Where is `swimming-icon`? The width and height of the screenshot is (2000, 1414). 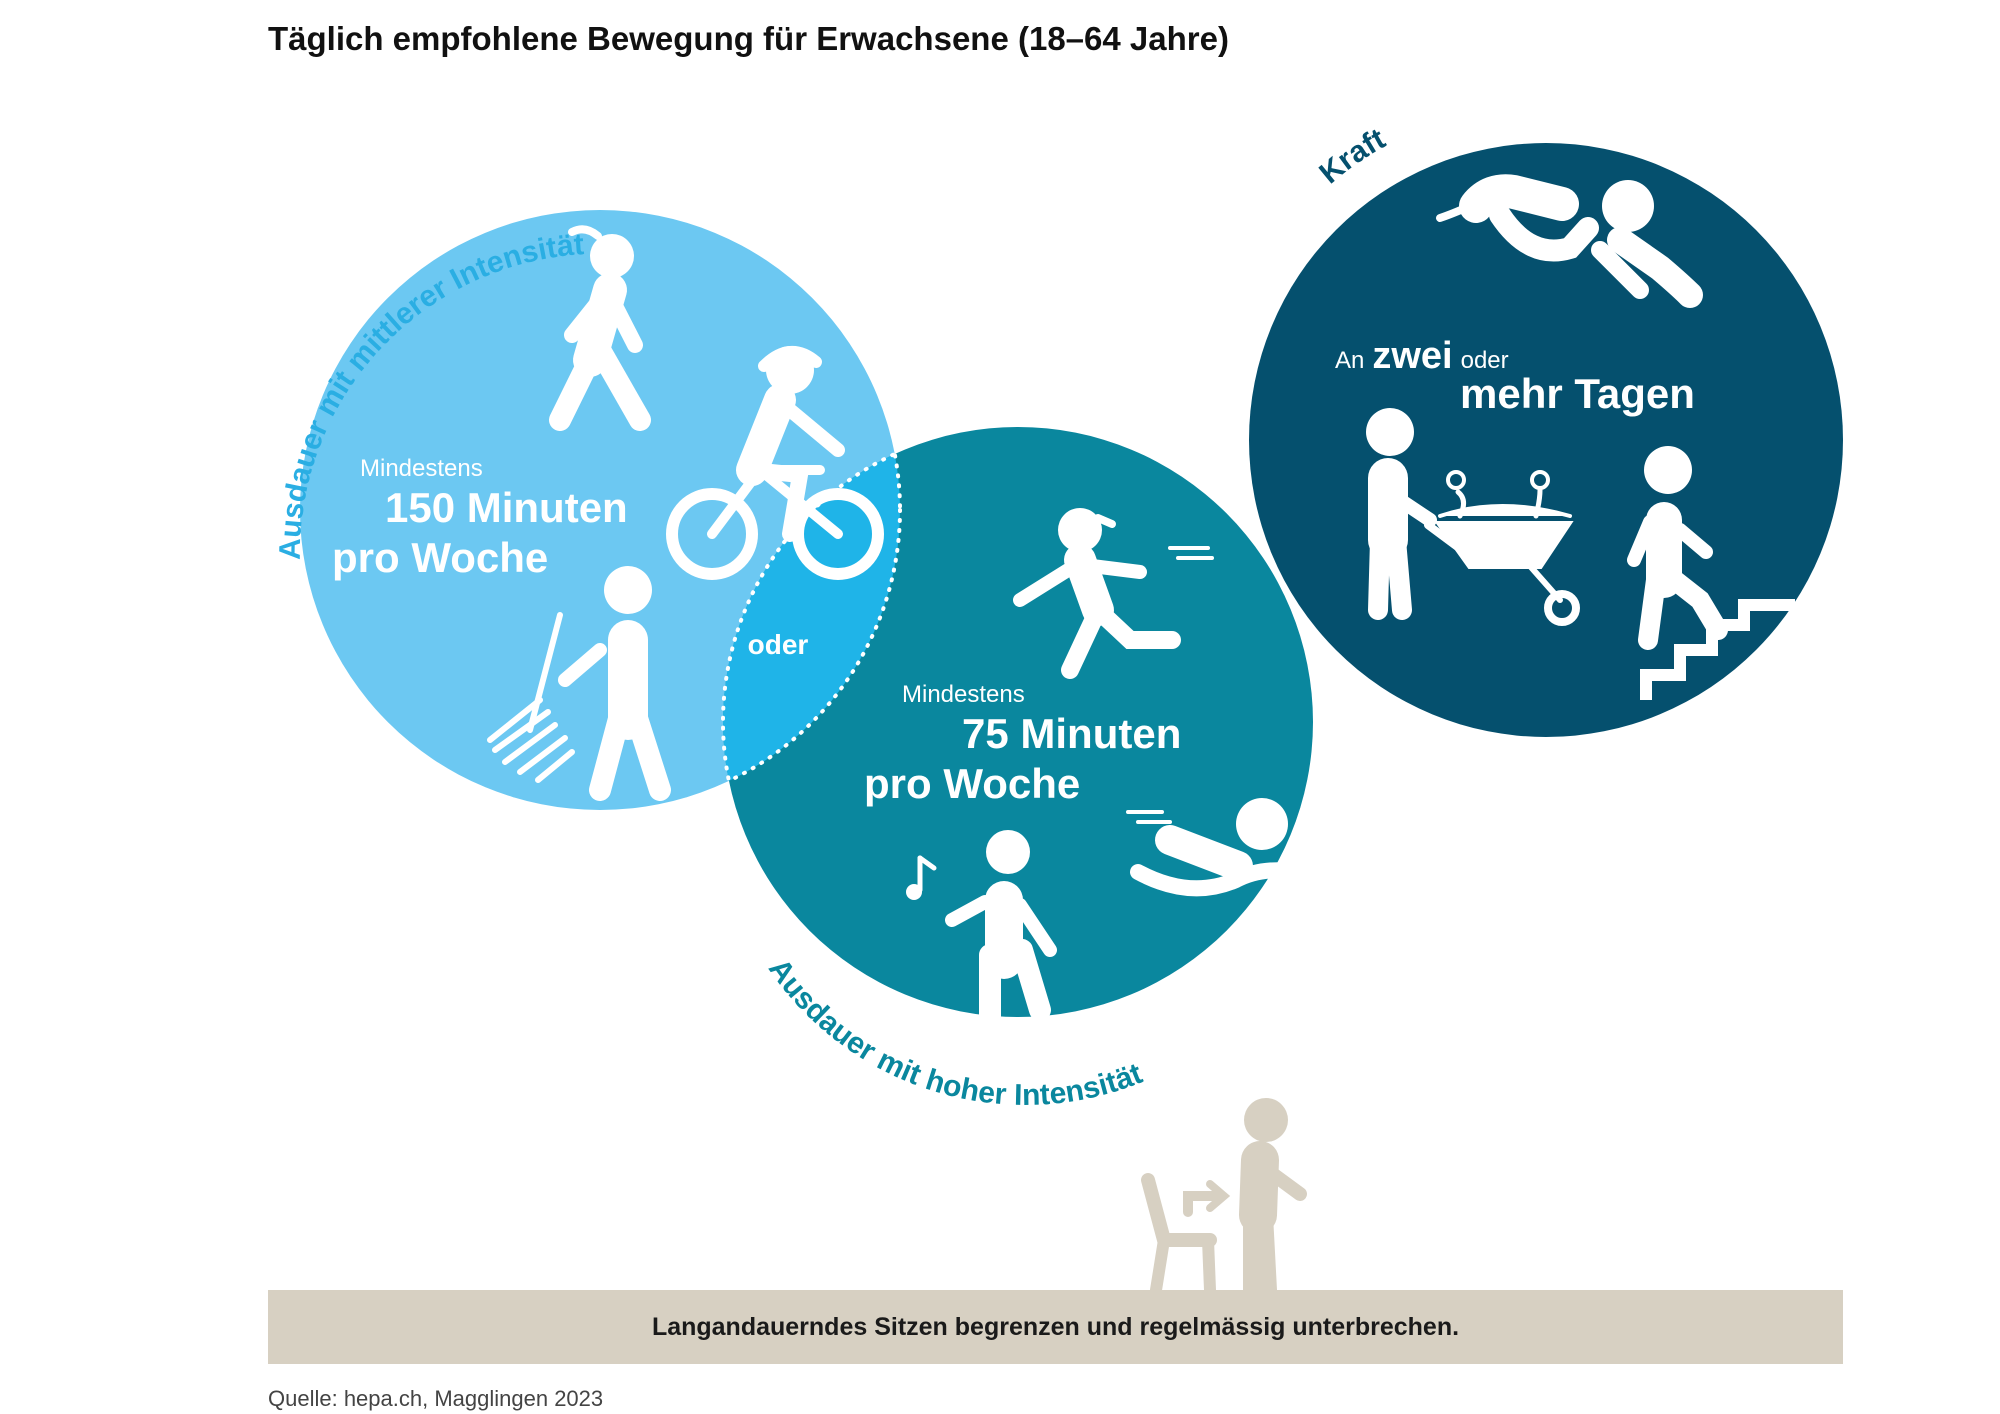
swimming-icon is located at coordinates (1217, 847).